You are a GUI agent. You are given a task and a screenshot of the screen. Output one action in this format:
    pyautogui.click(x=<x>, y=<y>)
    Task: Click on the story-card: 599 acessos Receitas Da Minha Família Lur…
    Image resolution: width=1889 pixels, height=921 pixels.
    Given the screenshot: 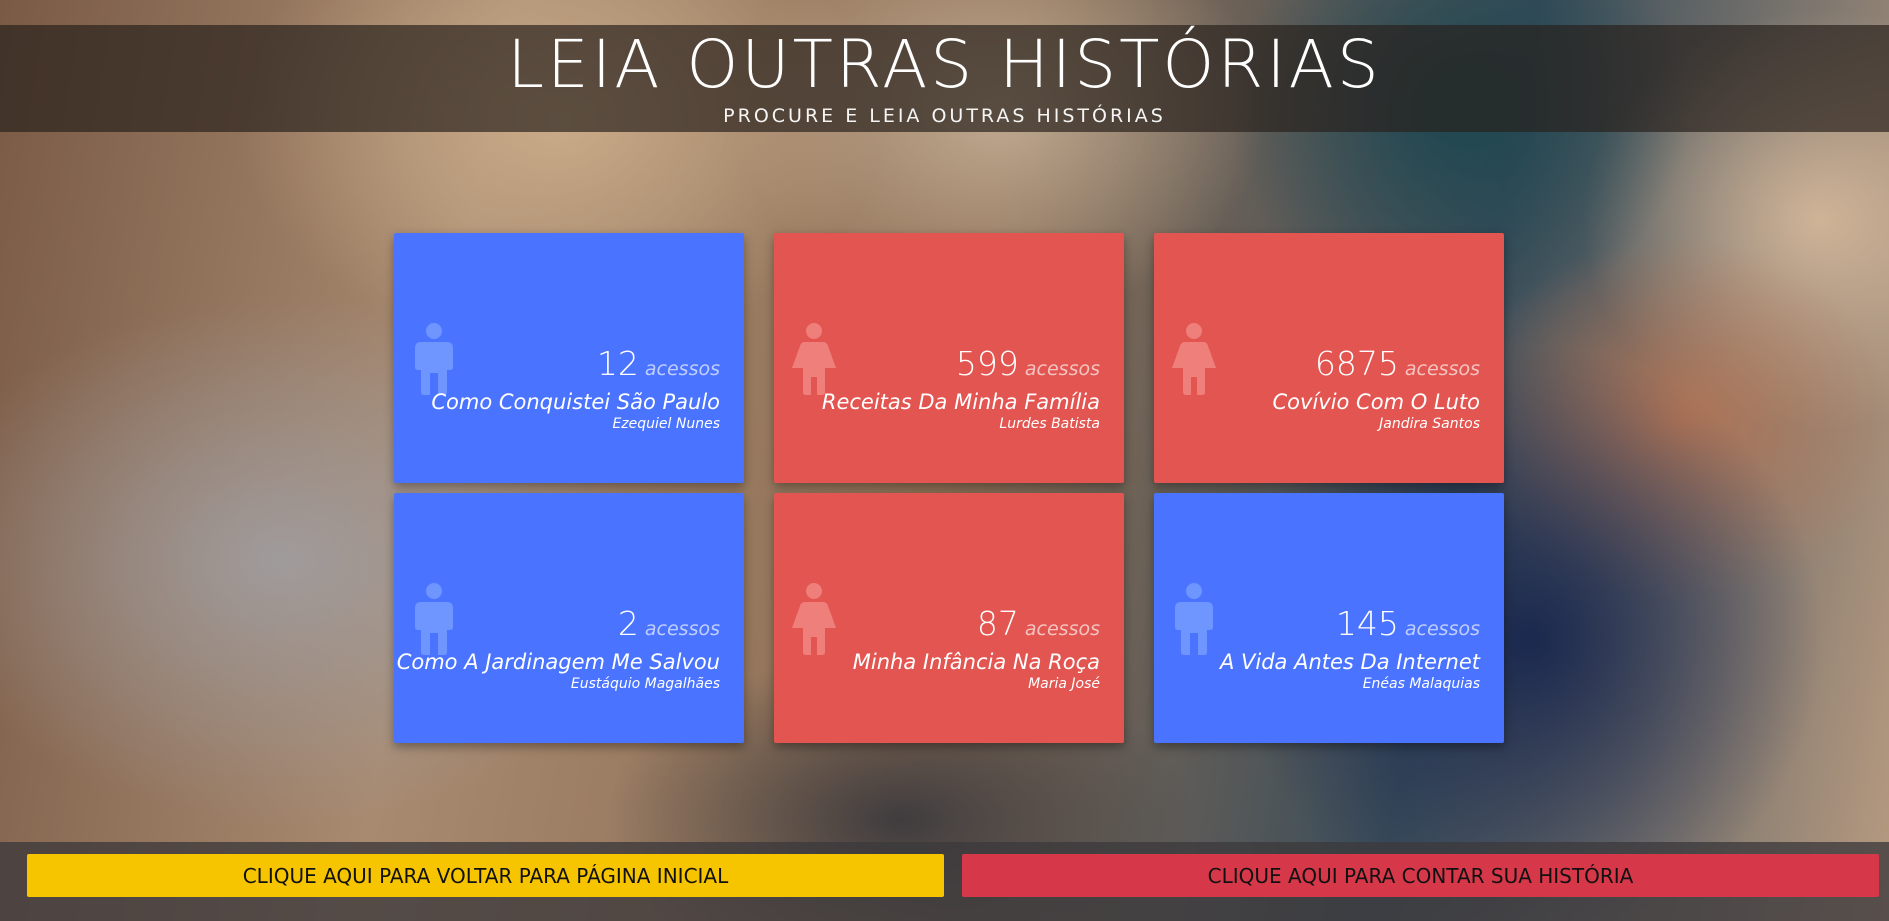 What is the action you would take?
    pyautogui.click(x=949, y=358)
    